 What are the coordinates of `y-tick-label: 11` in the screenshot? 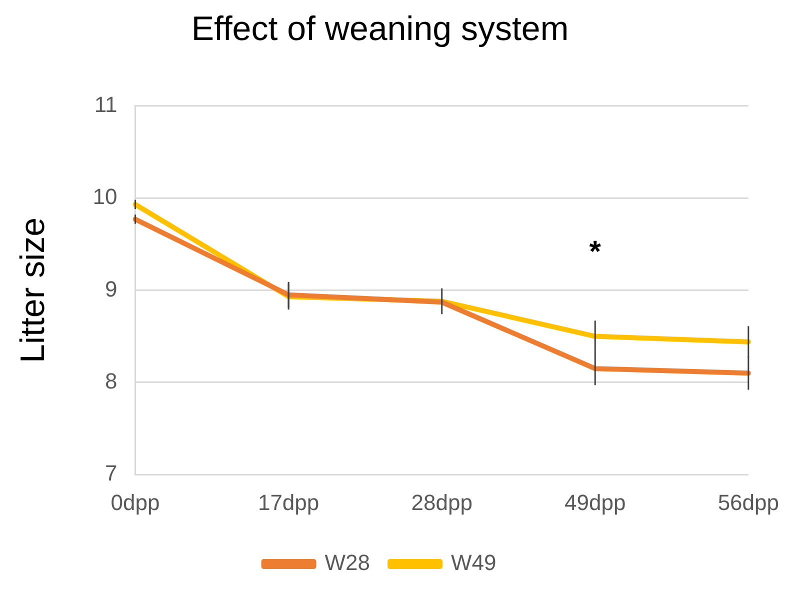 It's located at (106, 104).